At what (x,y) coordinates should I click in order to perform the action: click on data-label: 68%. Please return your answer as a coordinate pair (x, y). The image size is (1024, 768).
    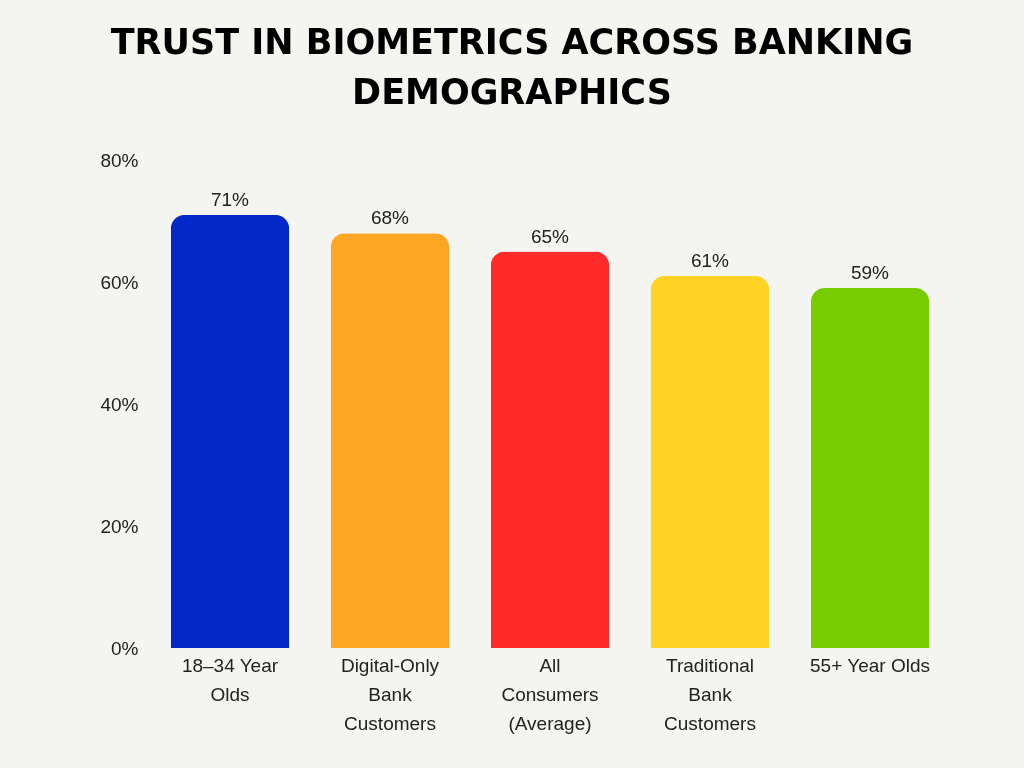
    Looking at the image, I should click on (390, 218).